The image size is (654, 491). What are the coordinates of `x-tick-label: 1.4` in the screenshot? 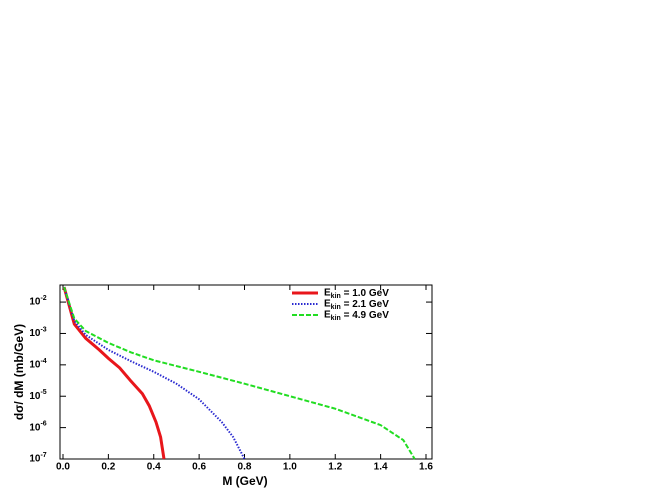 It's located at (381, 467).